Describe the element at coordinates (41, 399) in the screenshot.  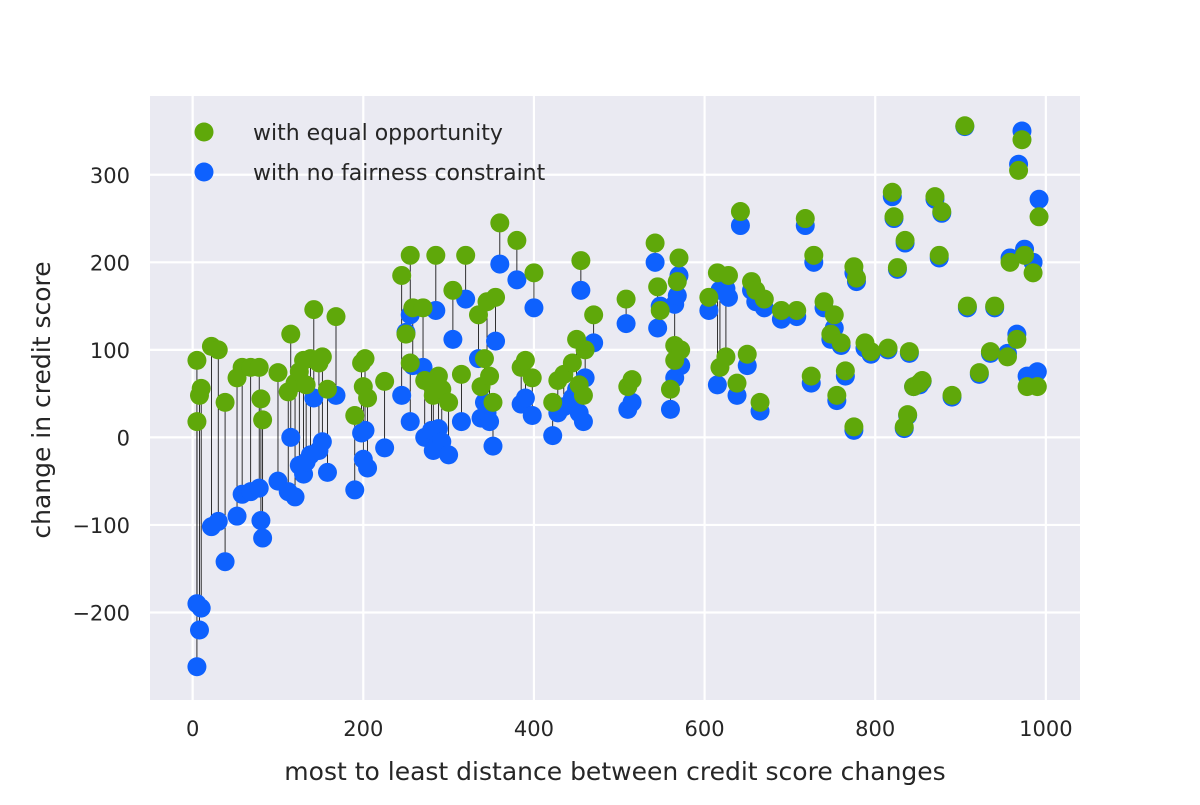
I see `y-axis-label: change in credit score` at that location.